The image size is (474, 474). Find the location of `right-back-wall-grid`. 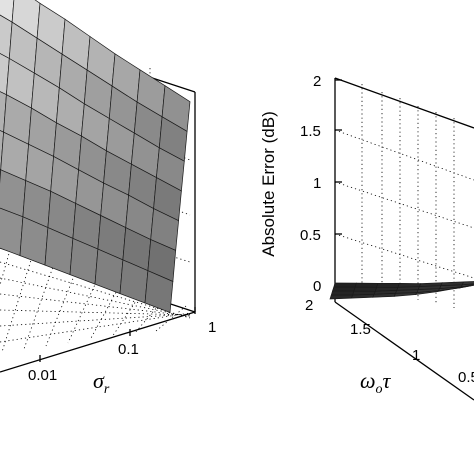

right-back-wall-grid is located at coordinates (404, 196).